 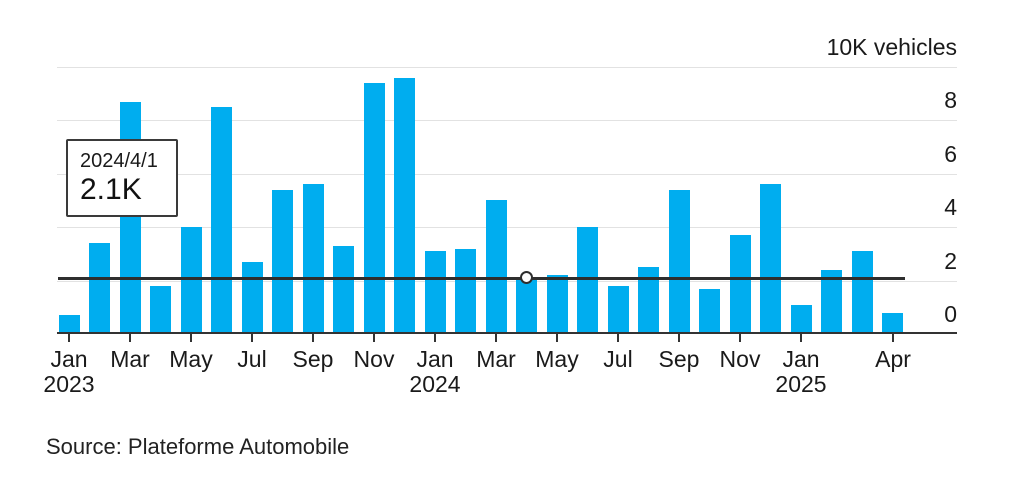 I want to click on bar-sep-2023, so click(x=313, y=259).